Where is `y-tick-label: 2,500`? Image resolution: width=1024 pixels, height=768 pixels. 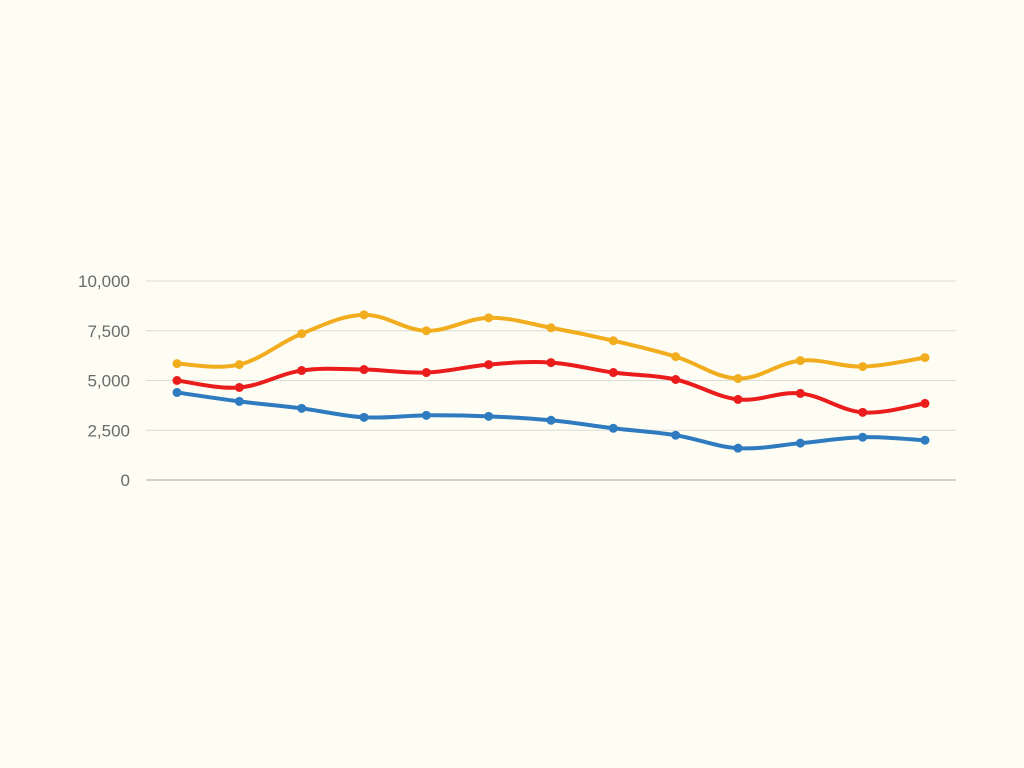 y-tick-label: 2,500 is located at coordinates (108, 430).